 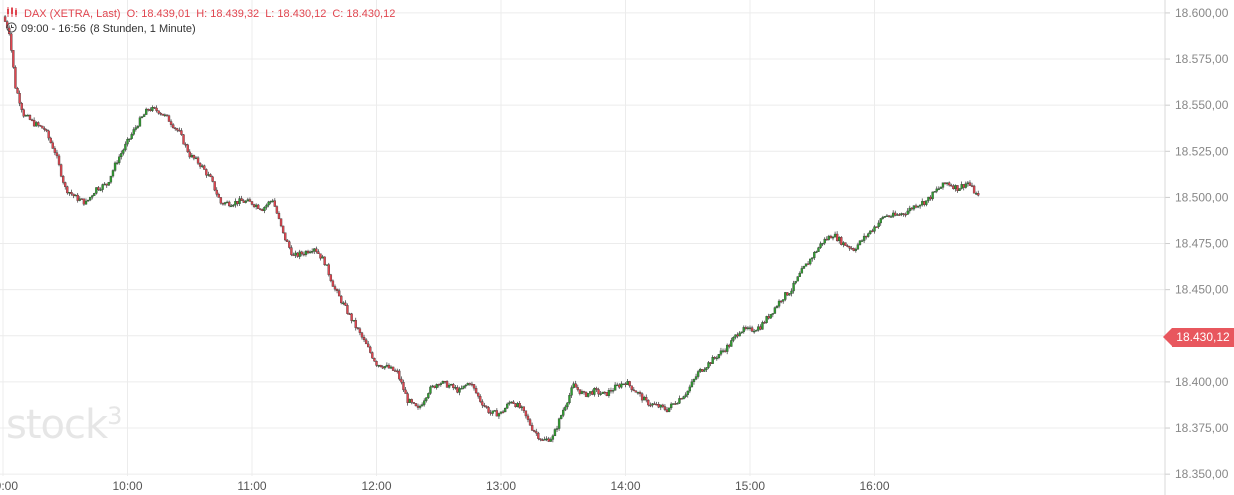 What do you see at coordinates (12, 13) in the screenshot?
I see `candlestick-icon` at bounding box center [12, 13].